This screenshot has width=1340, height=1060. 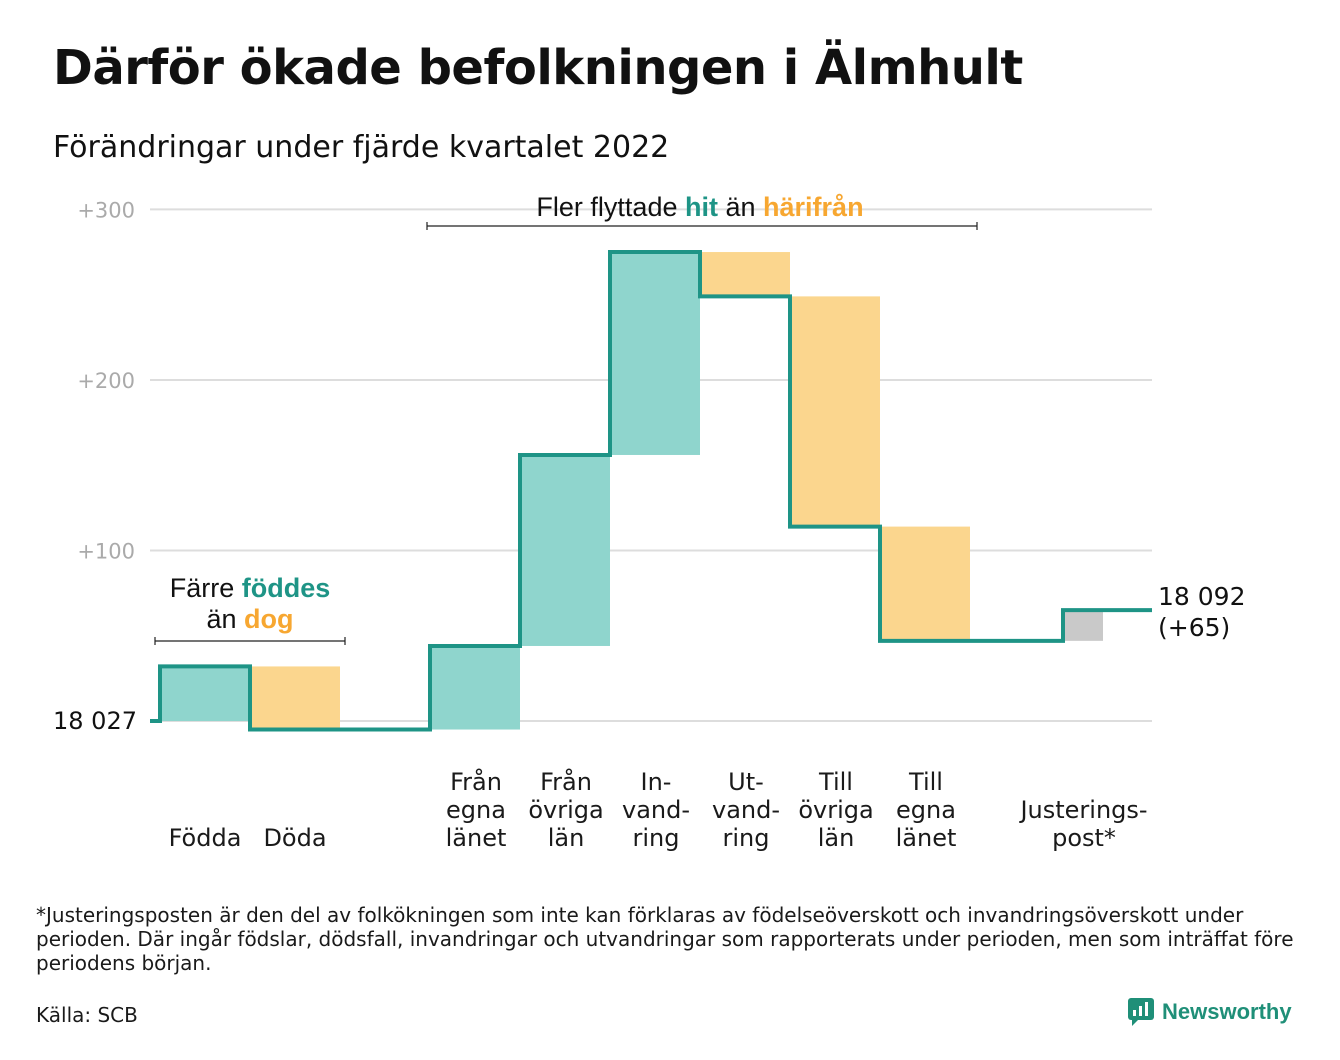 I want to click on x-category-label: Ut-vand-ring, so click(x=746, y=810).